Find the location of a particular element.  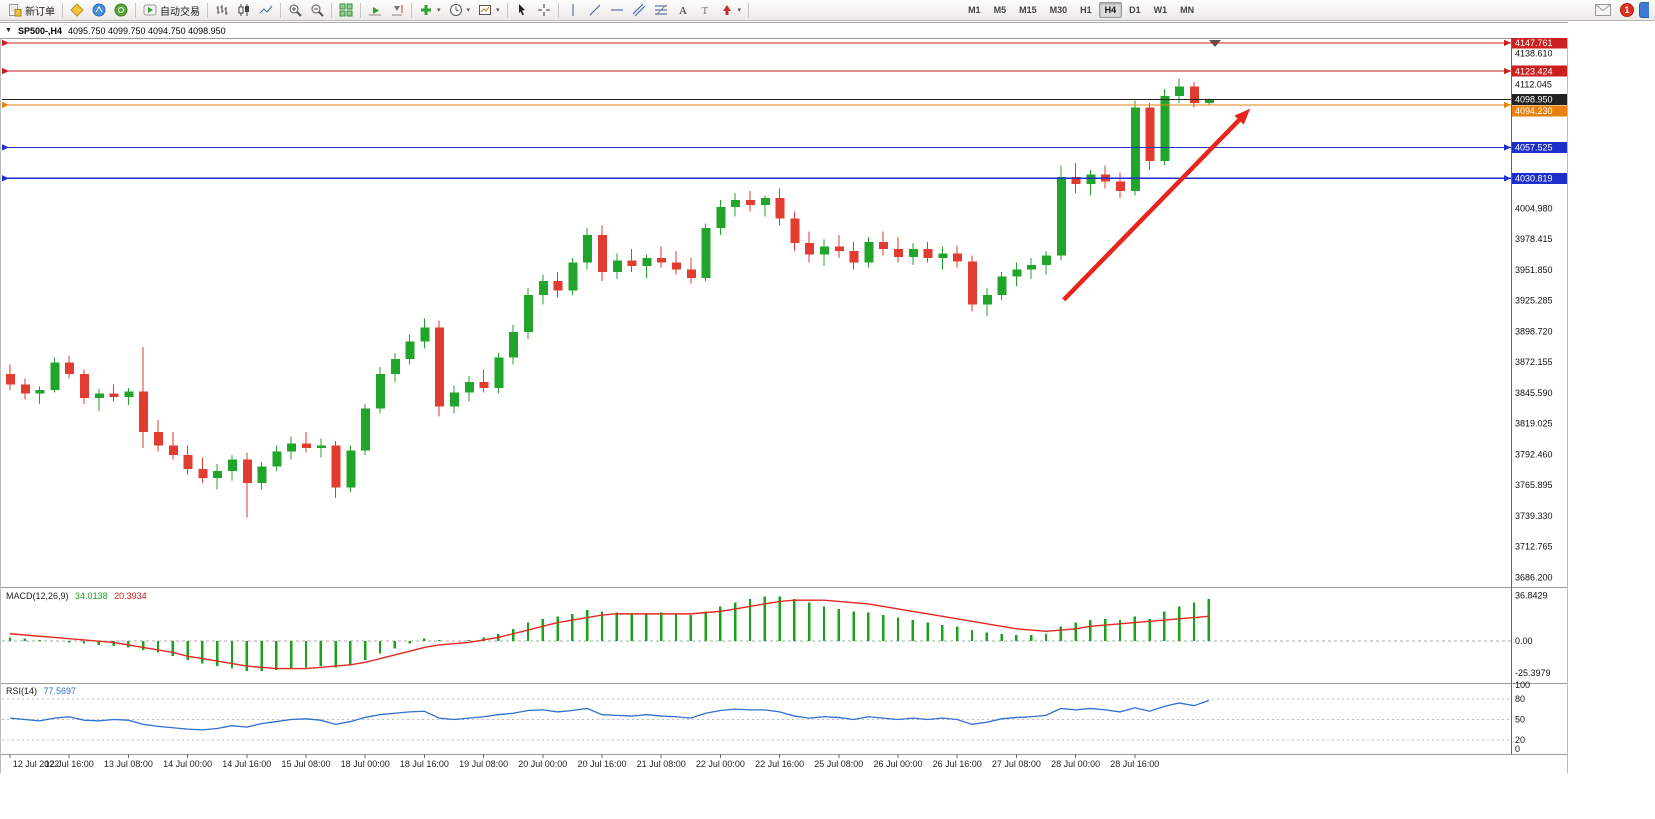

autotrading-button-label: 自动交易 is located at coordinates (180, 12).